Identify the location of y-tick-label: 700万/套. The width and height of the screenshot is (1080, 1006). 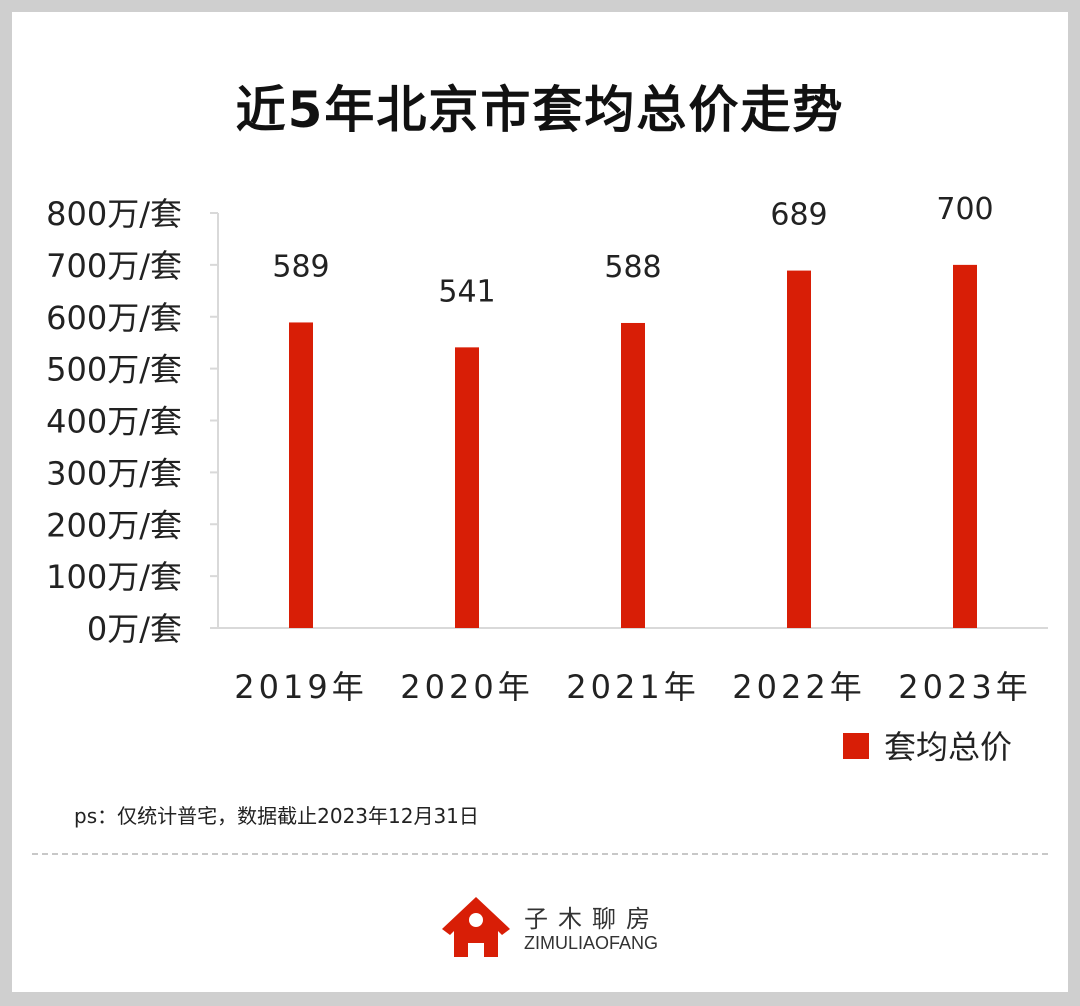
(114, 266).